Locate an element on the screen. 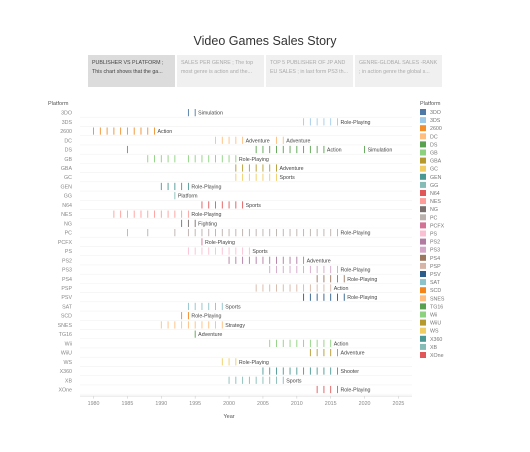 The image size is (530, 452). row-label: PC is located at coordinates (69, 234).